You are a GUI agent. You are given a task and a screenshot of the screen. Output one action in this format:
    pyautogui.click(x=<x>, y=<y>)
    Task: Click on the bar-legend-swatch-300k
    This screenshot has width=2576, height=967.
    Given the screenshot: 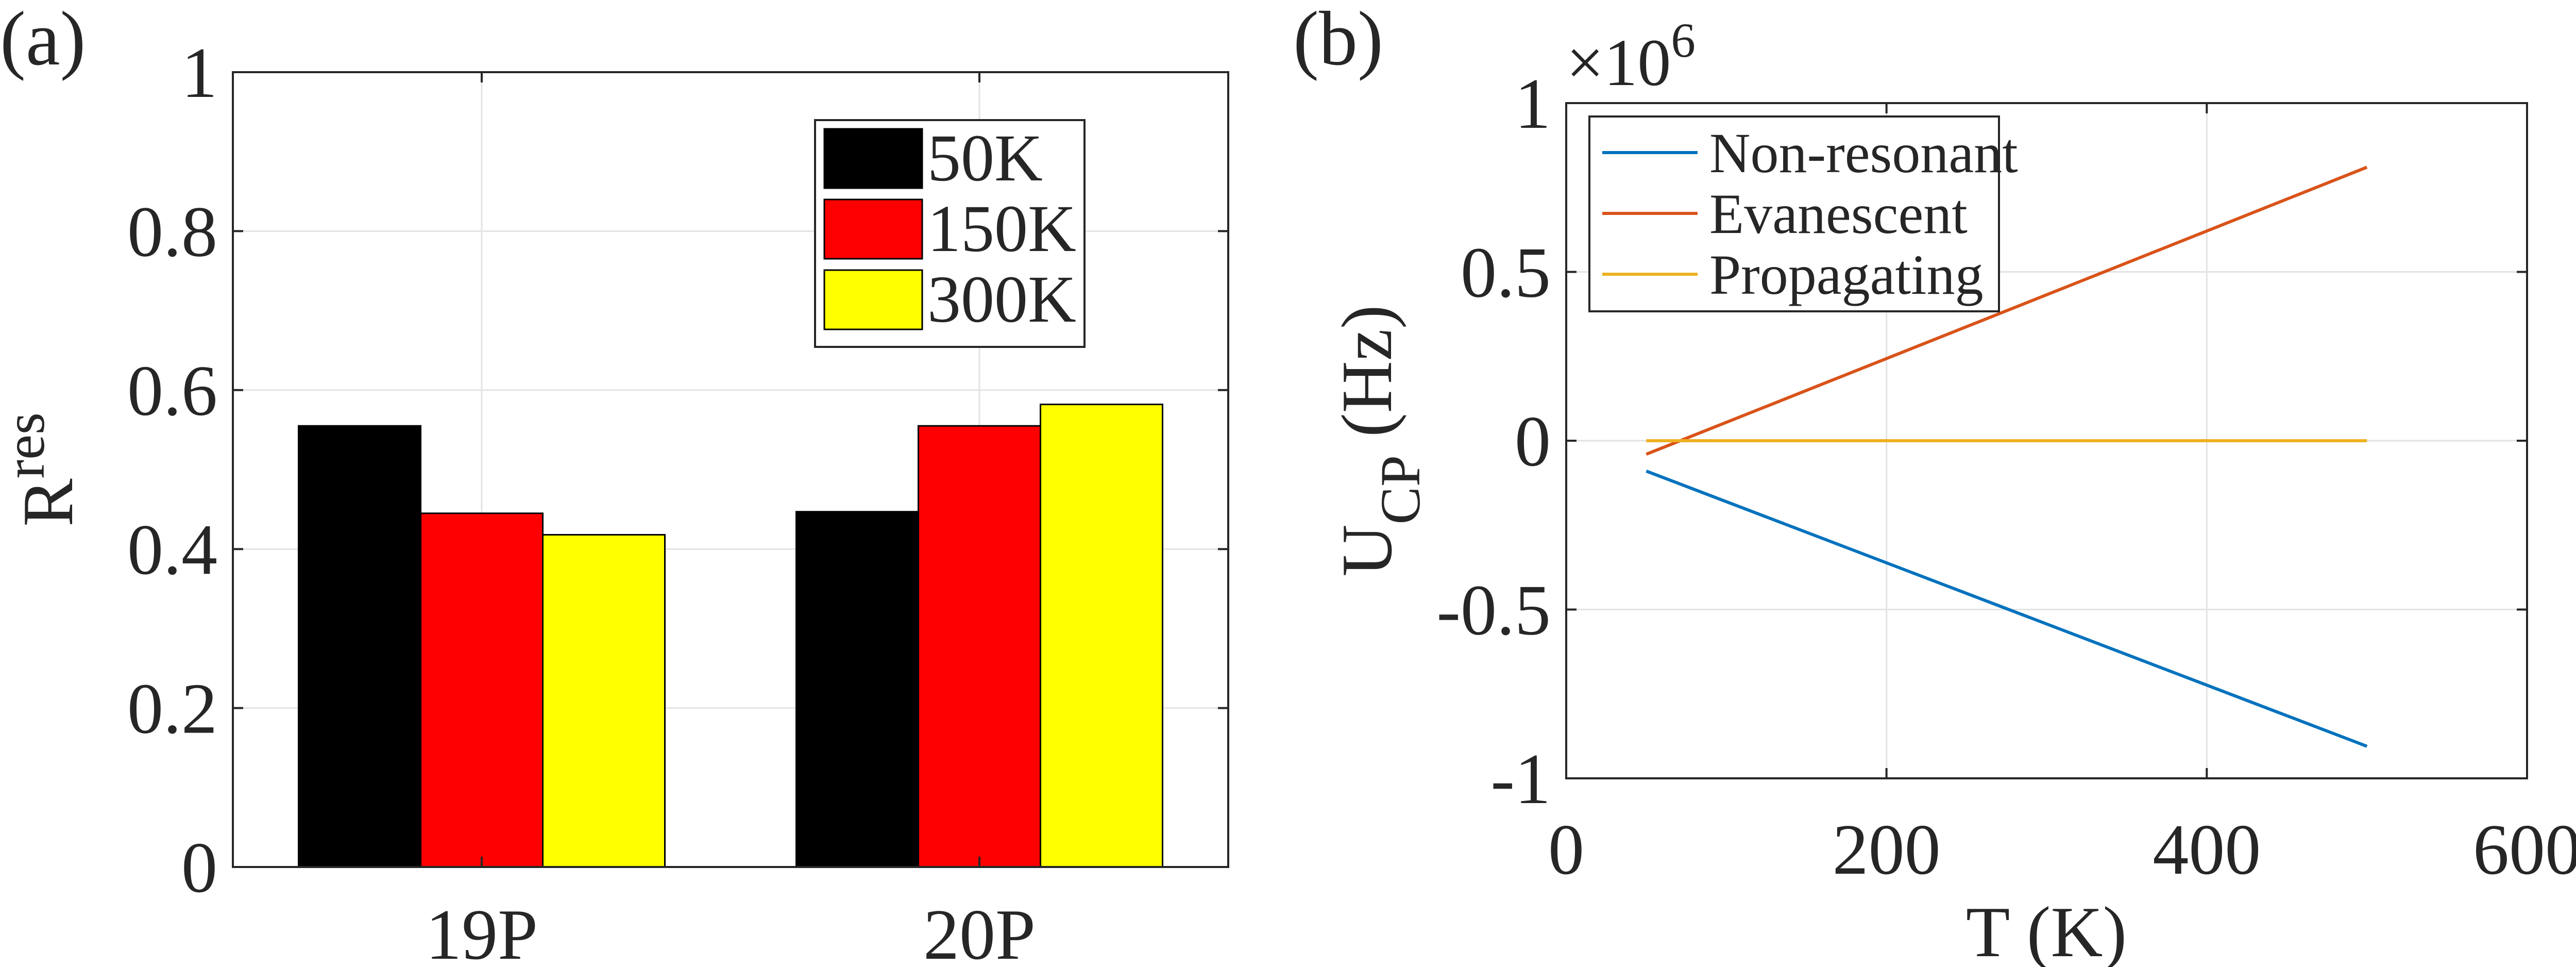 What is the action you would take?
    pyautogui.click(x=873, y=299)
    